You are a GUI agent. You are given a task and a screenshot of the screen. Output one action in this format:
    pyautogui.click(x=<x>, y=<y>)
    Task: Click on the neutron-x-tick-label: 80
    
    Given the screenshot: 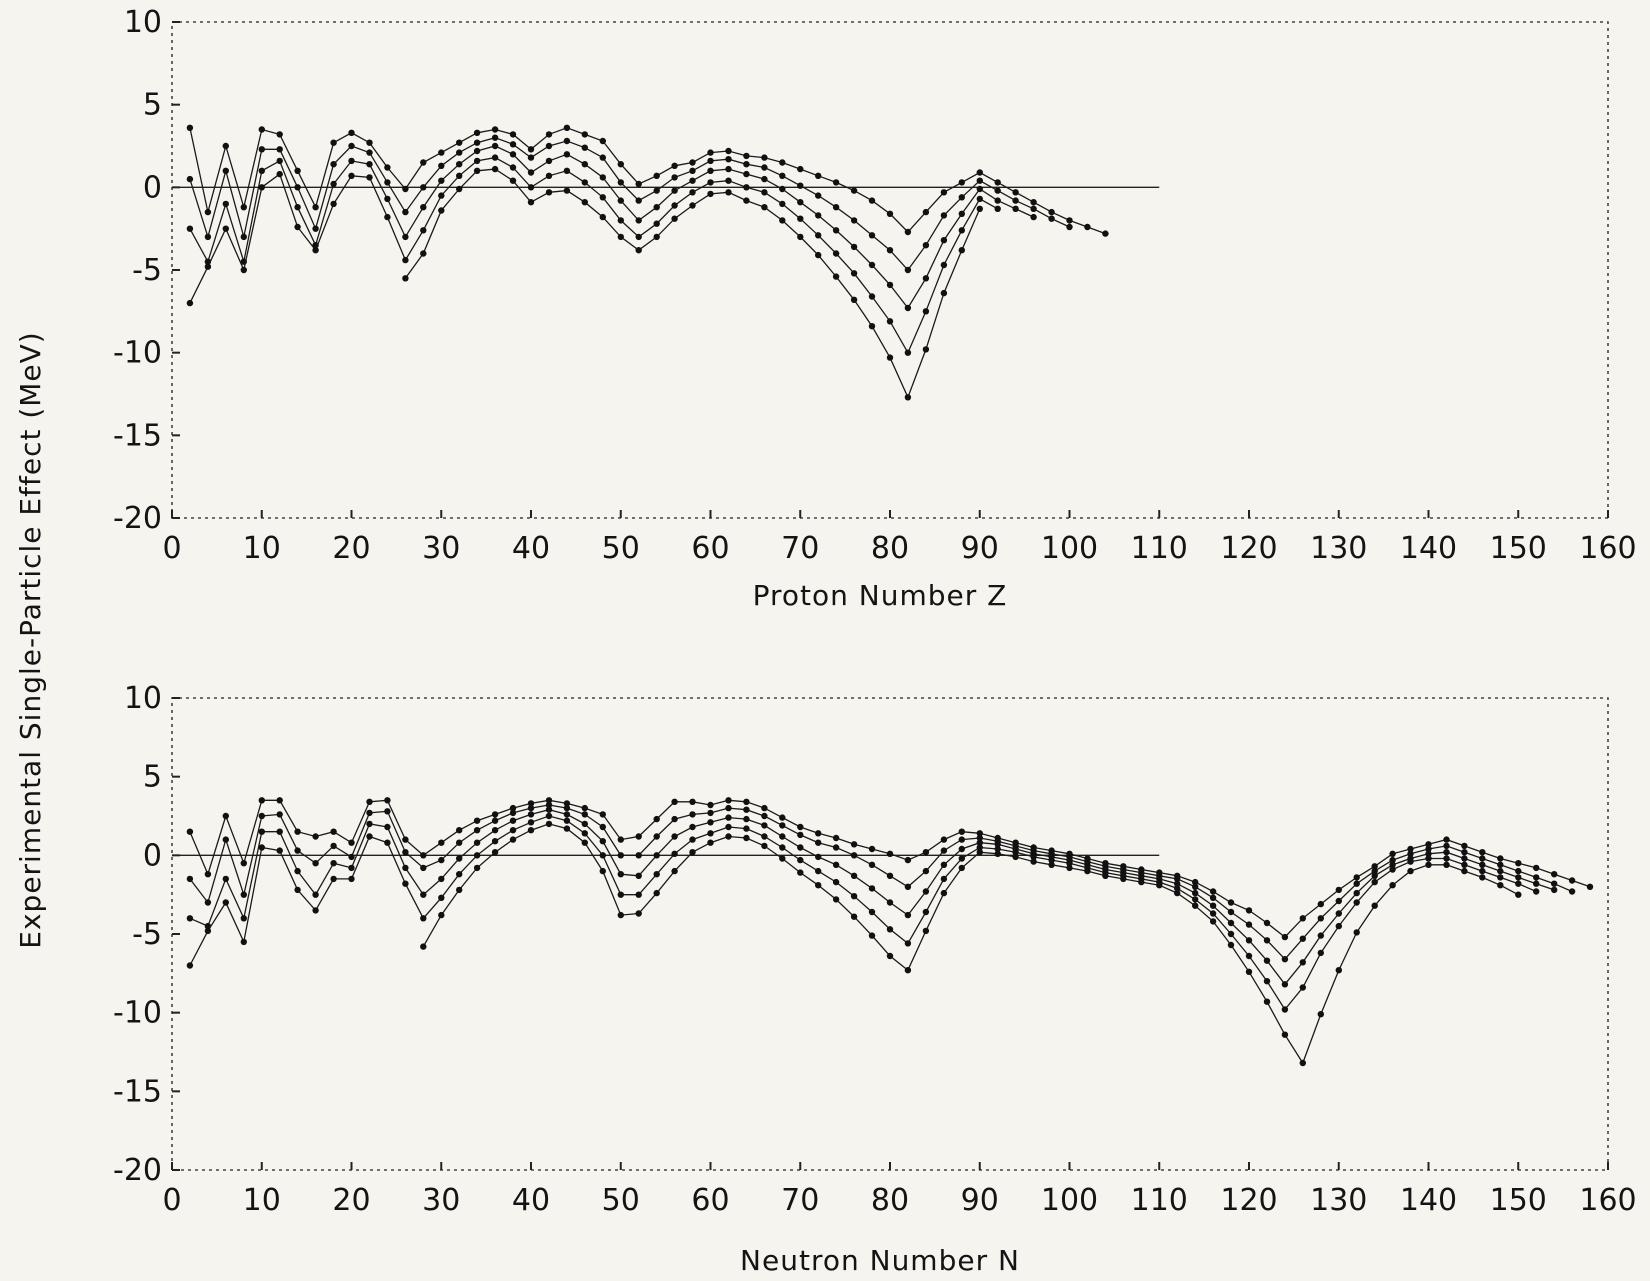 What is the action you would take?
    pyautogui.click(x=890, y=1200)
    